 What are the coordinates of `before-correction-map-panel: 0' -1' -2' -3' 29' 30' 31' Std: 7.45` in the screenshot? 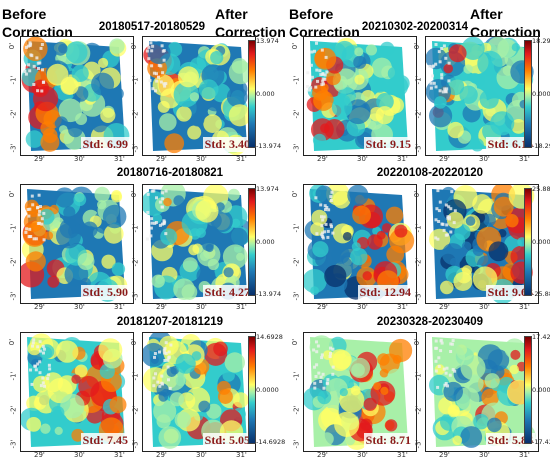 It's located at (71, 395).